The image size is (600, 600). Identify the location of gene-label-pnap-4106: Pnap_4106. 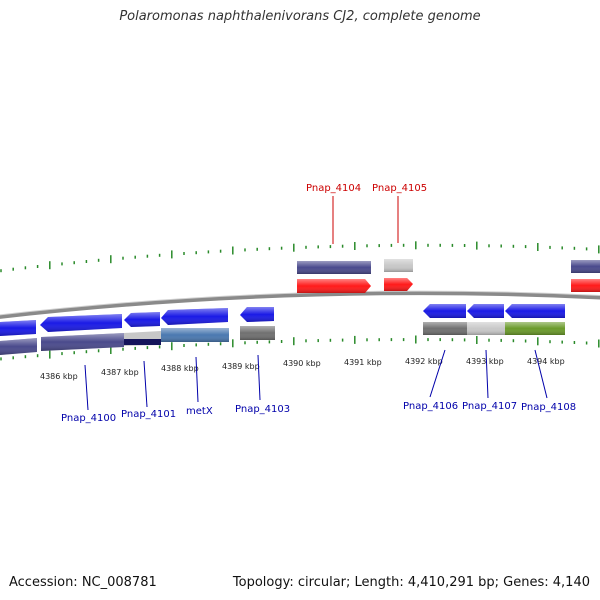
(430, 406).